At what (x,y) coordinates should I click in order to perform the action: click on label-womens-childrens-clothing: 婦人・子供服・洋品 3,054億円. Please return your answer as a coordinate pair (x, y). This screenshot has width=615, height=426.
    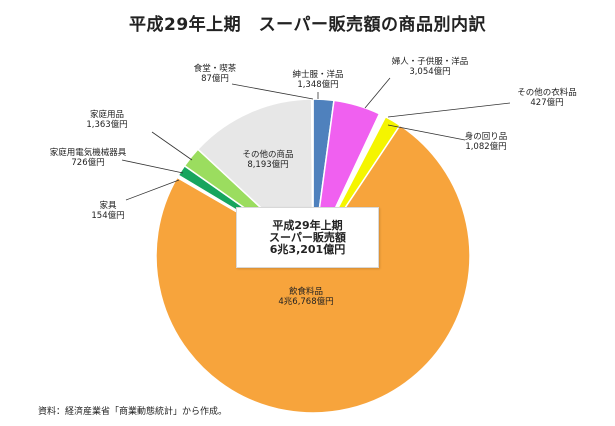
    Looking at the image, I should click on (430, 67).